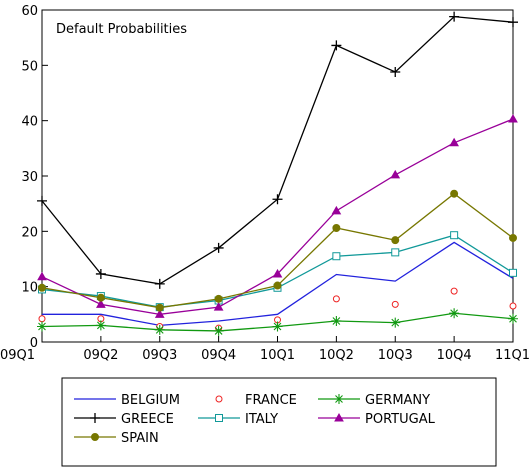  What do you see at coordinates (147, 419) in the screenshot?
I see `legend-label: GREECE` at bounding box center [147, 419].